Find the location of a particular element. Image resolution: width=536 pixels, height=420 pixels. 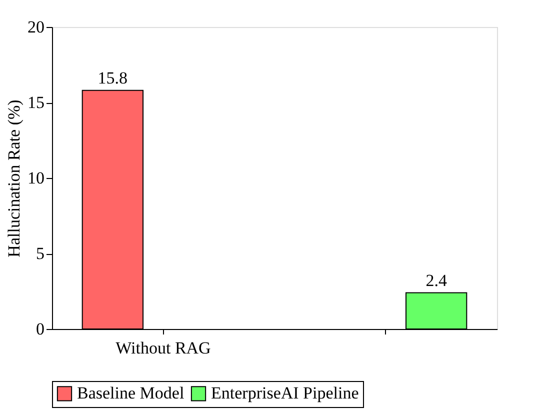

data-label: 2.4 is located at coordinates (437, 280).